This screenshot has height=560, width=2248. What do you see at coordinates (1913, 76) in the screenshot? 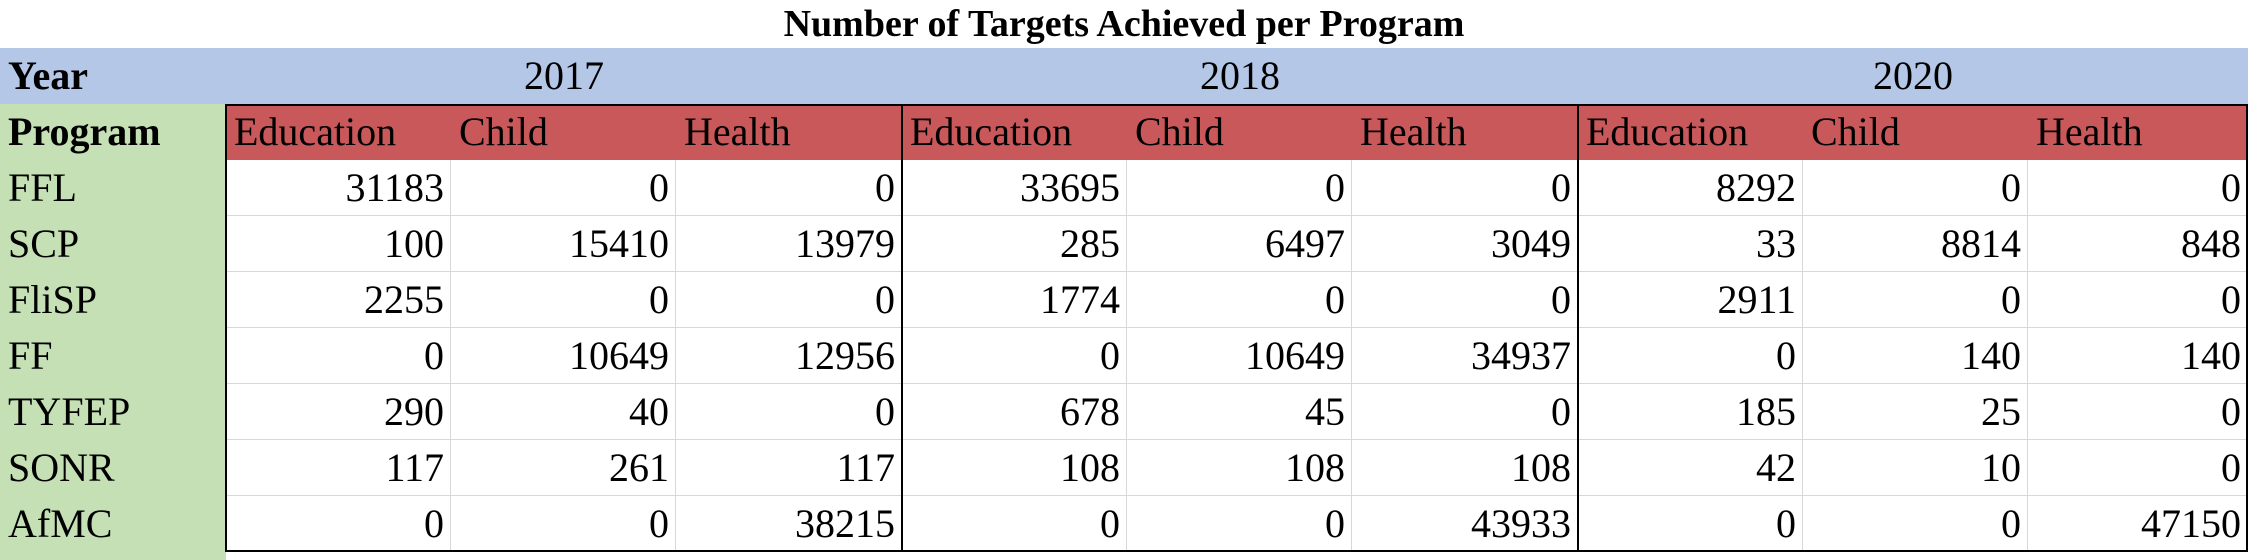
I see `year-header-2020: 2020` at bounding box center [1913, 76].